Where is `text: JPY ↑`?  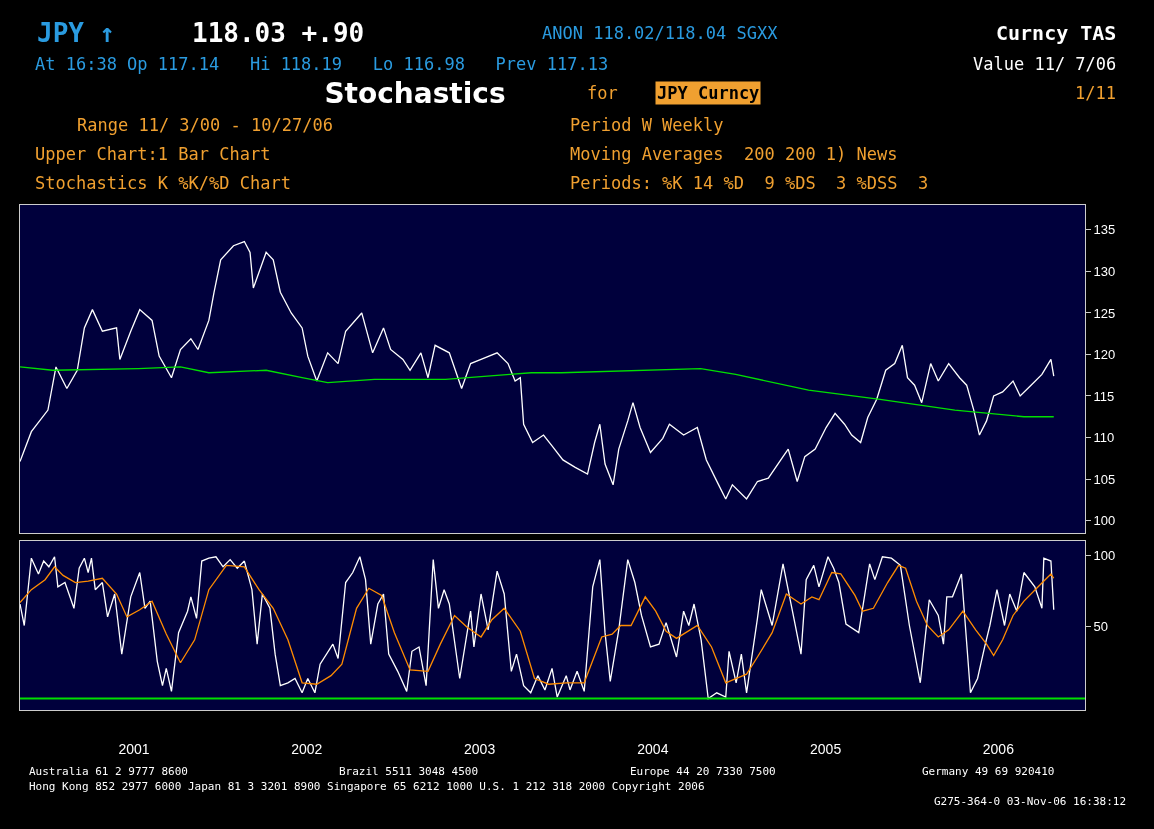 text: JPY ↑ is located at coordinates (76, 33).